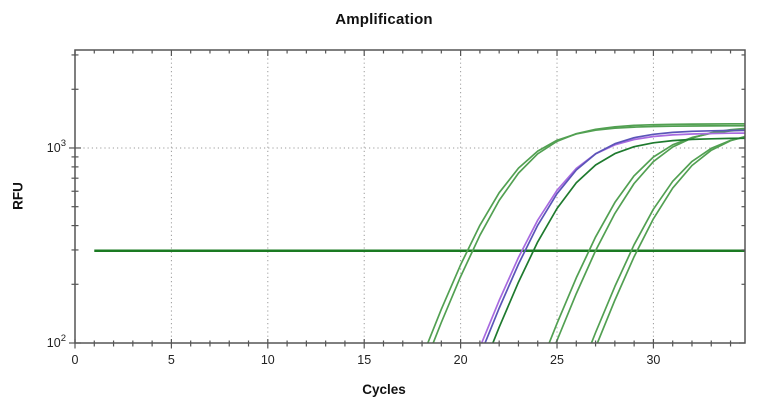  Describe the element at coordinates (56, 341) in the screenshot. I see `y-tick-label: 10²` at that location.